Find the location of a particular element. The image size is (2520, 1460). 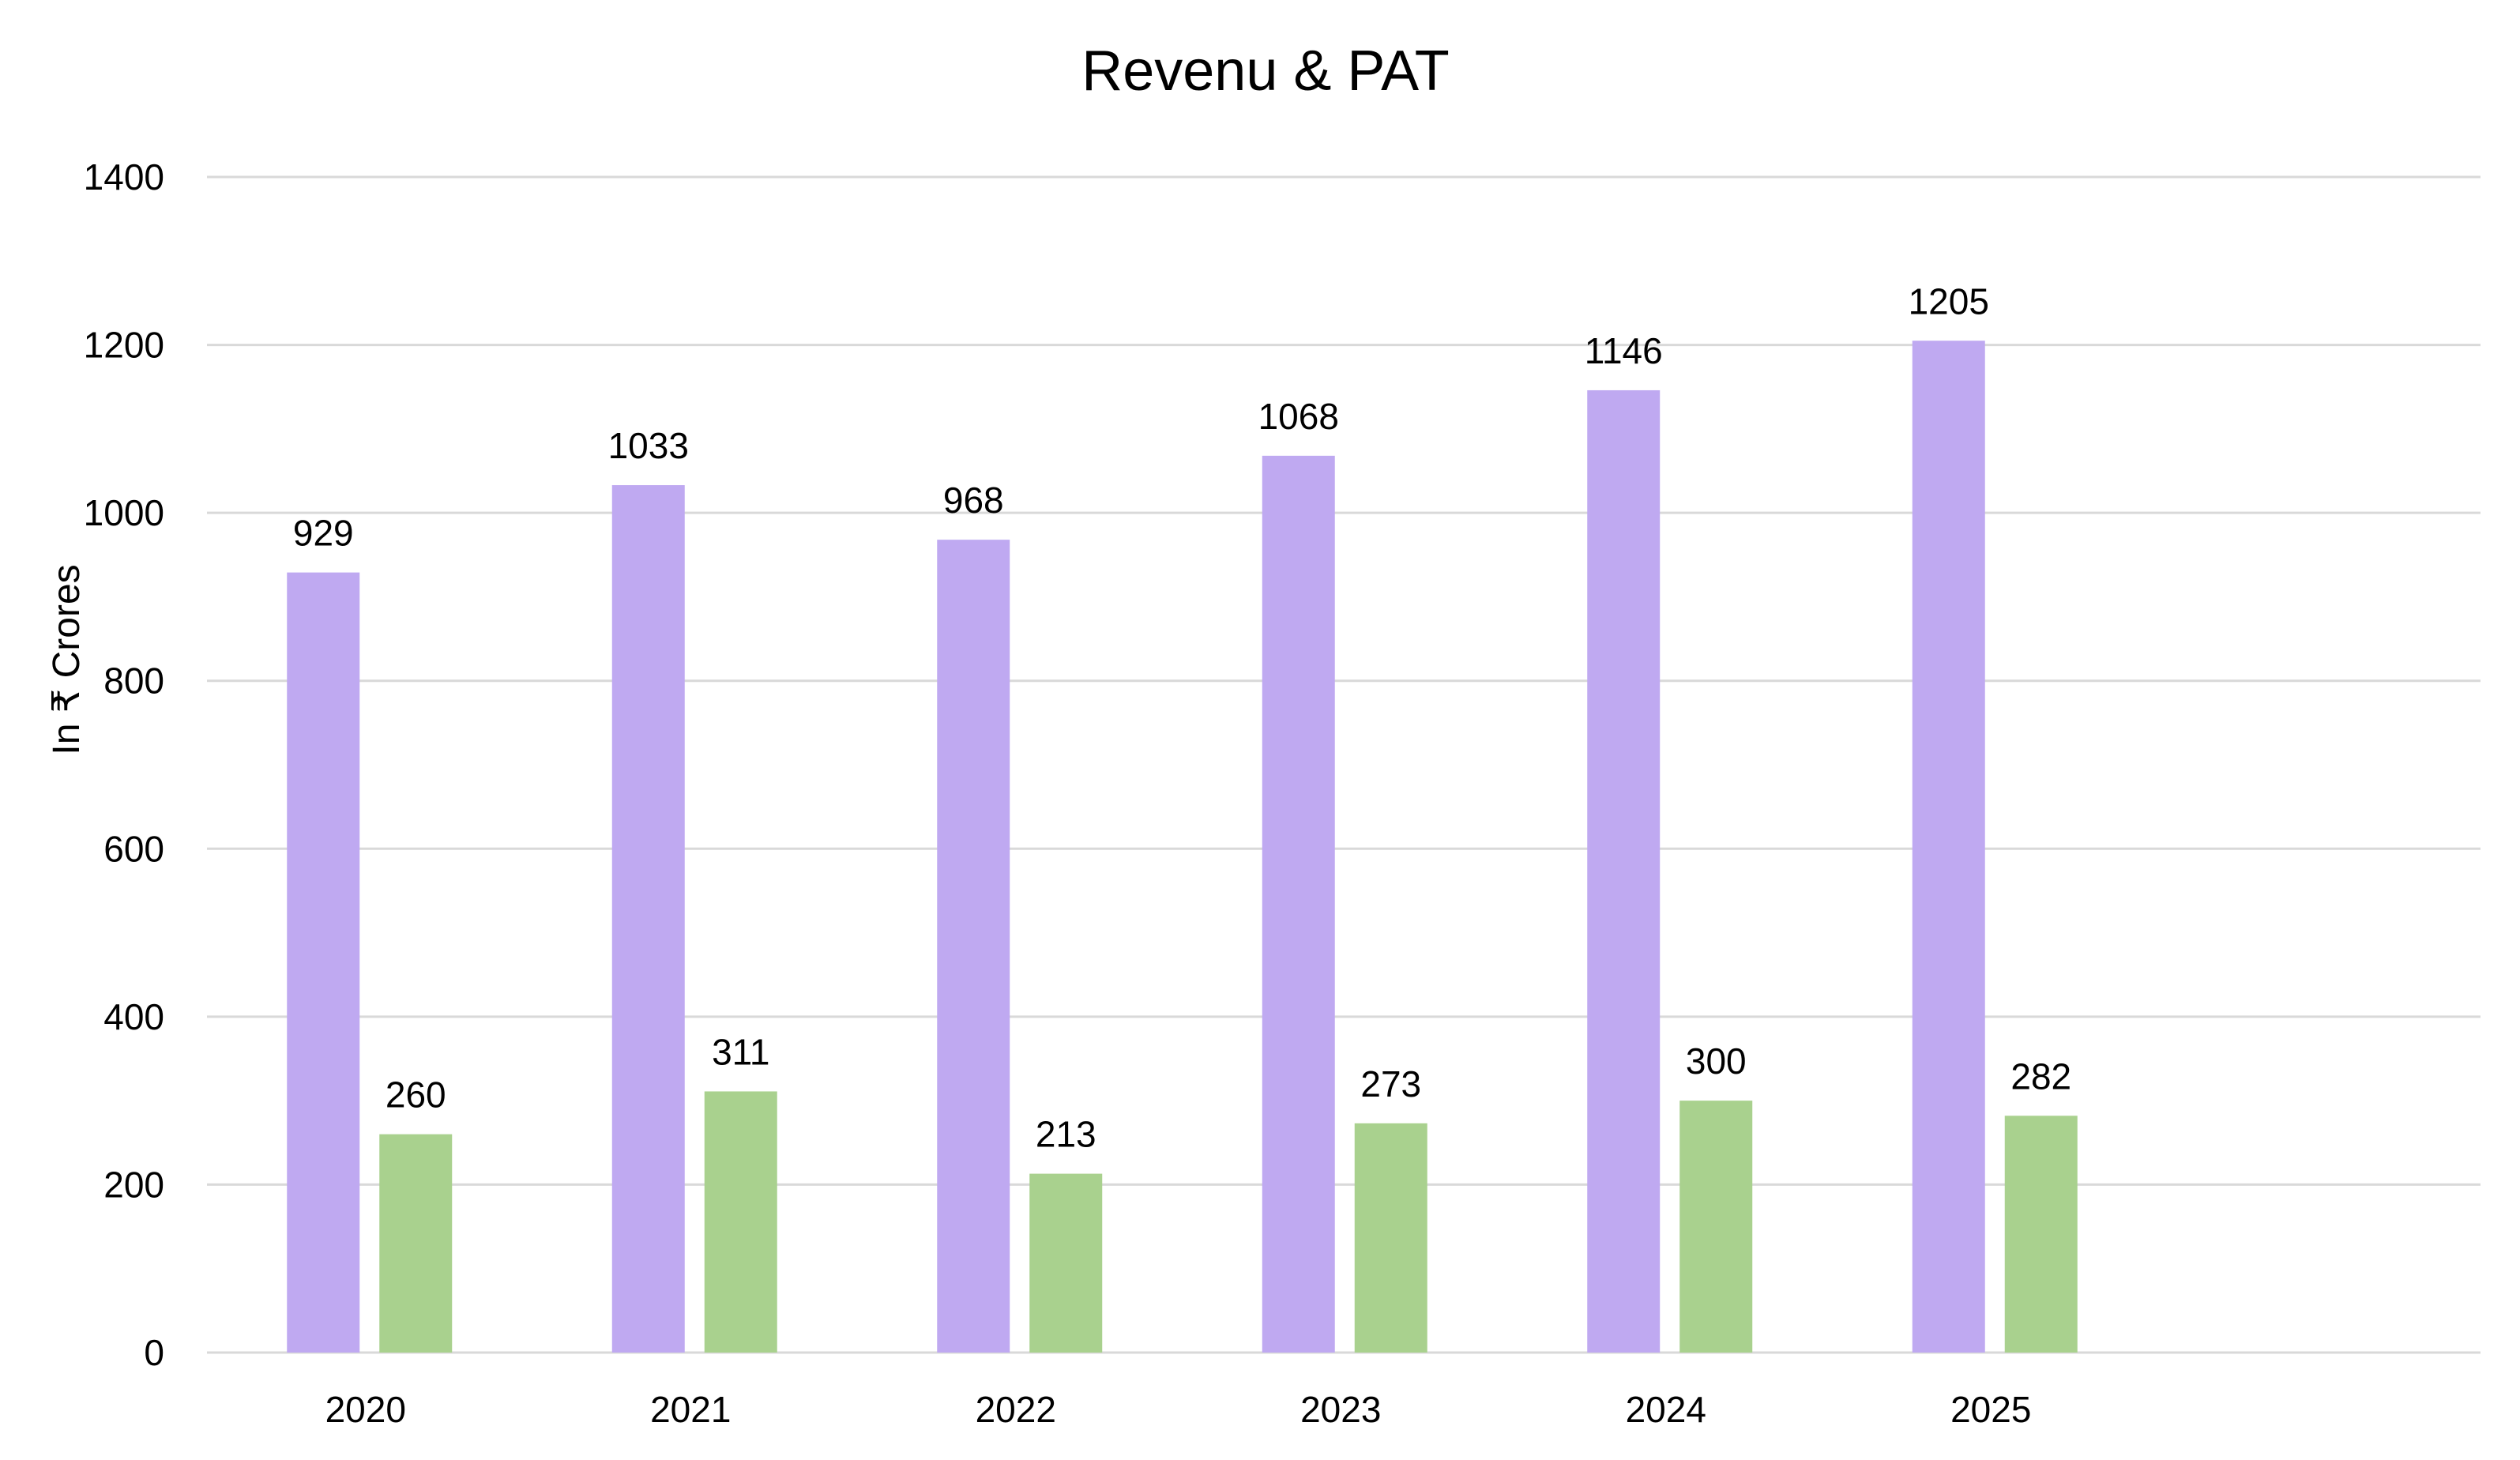

chart-title: Revenu & PAT is located at coordinates (1265, 71).